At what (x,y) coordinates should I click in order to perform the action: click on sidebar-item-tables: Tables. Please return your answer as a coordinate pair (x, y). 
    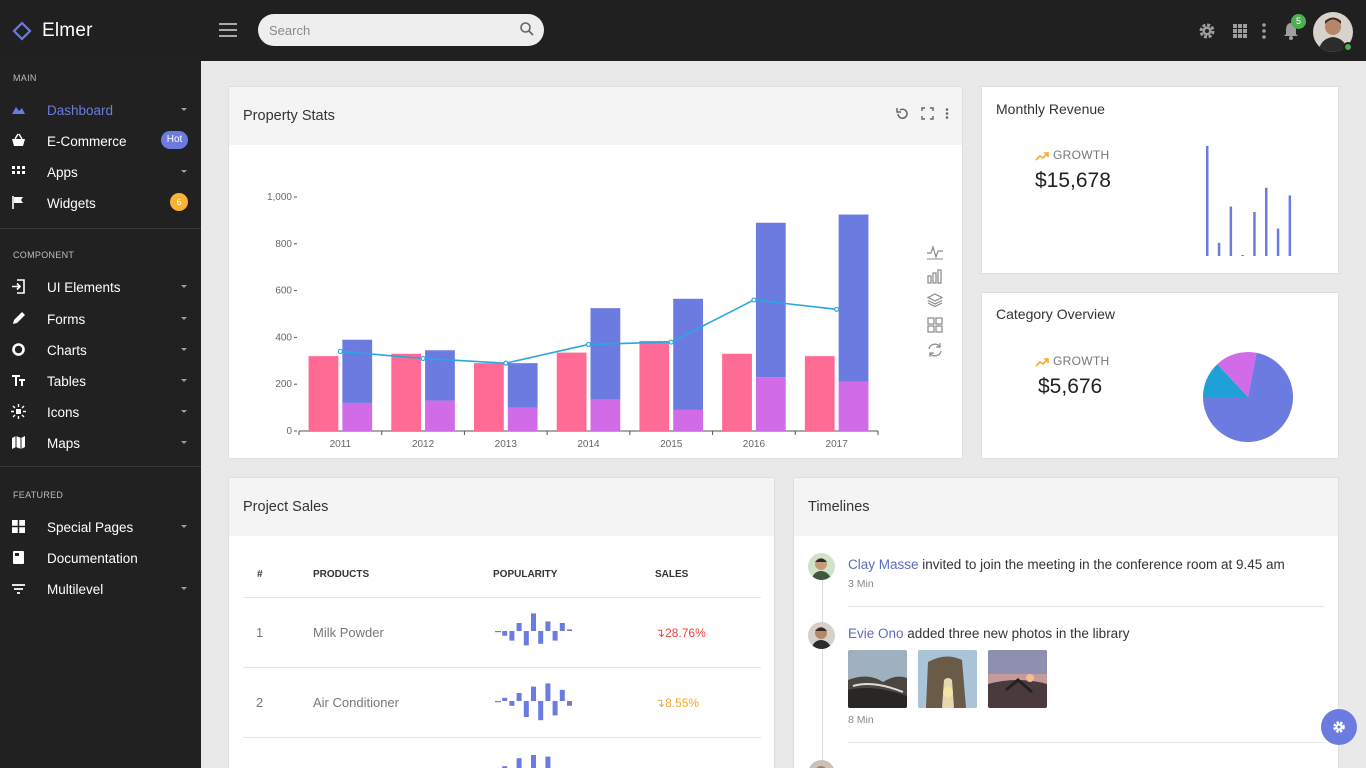
    Looking at the image, I should click on (100, 381).